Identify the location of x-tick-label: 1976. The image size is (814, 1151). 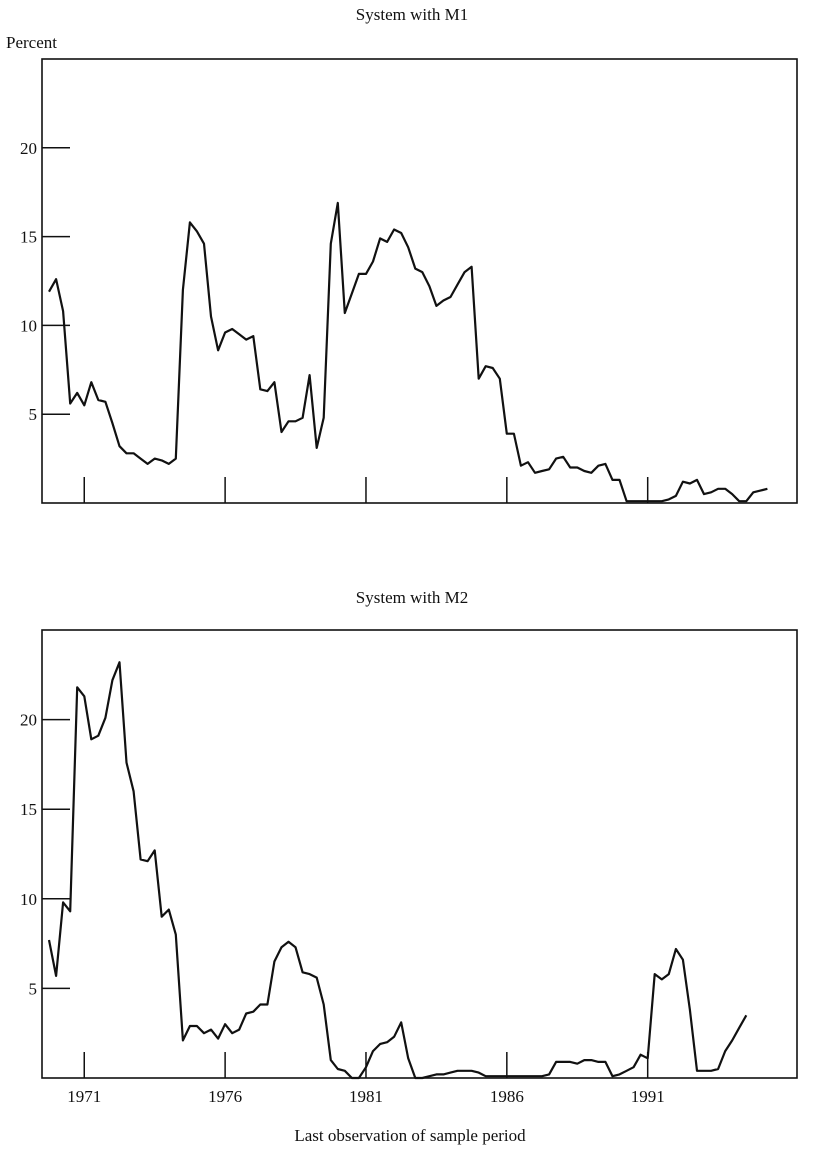
(225, 1096).